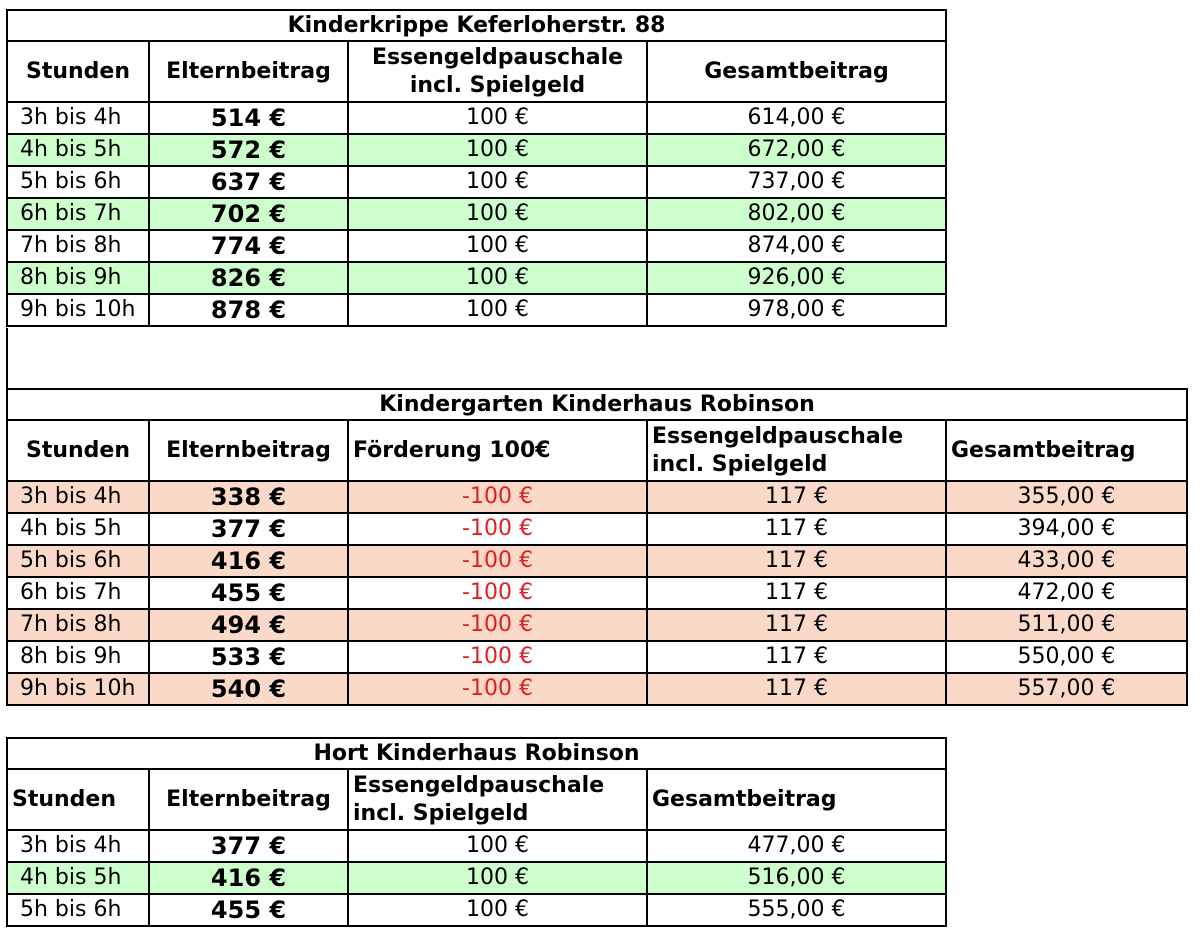 This screenshot has height=948, width=1200. Describe the element at coordinates (1066, 689) in the screenshot. I see `cell-gesamtbeitrag: 557,00 €` at that location.